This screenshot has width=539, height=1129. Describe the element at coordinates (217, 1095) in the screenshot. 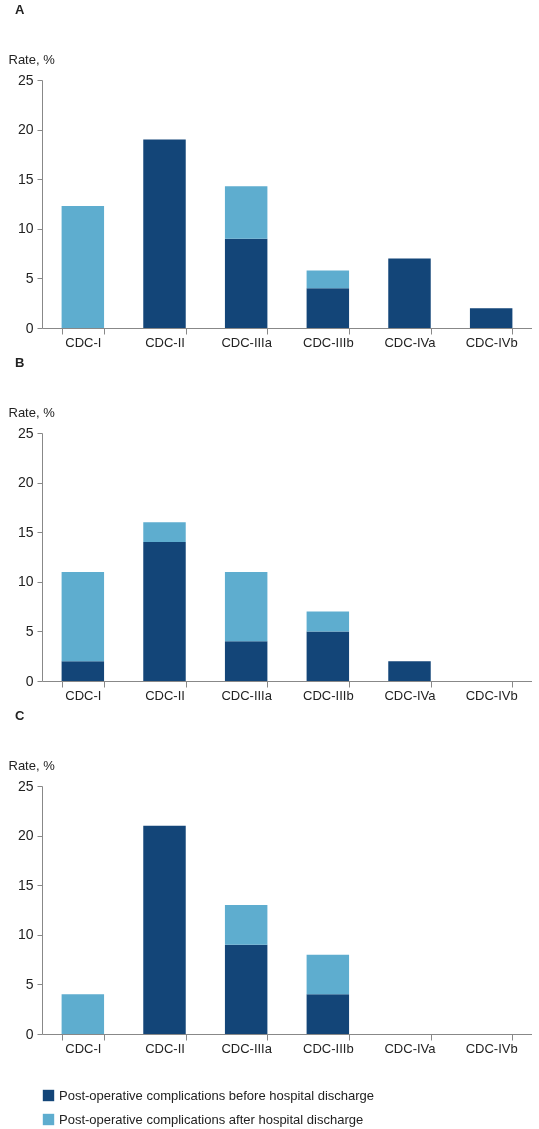

I see `legend-label: Post-operative complications before hospital discharge` at that location.